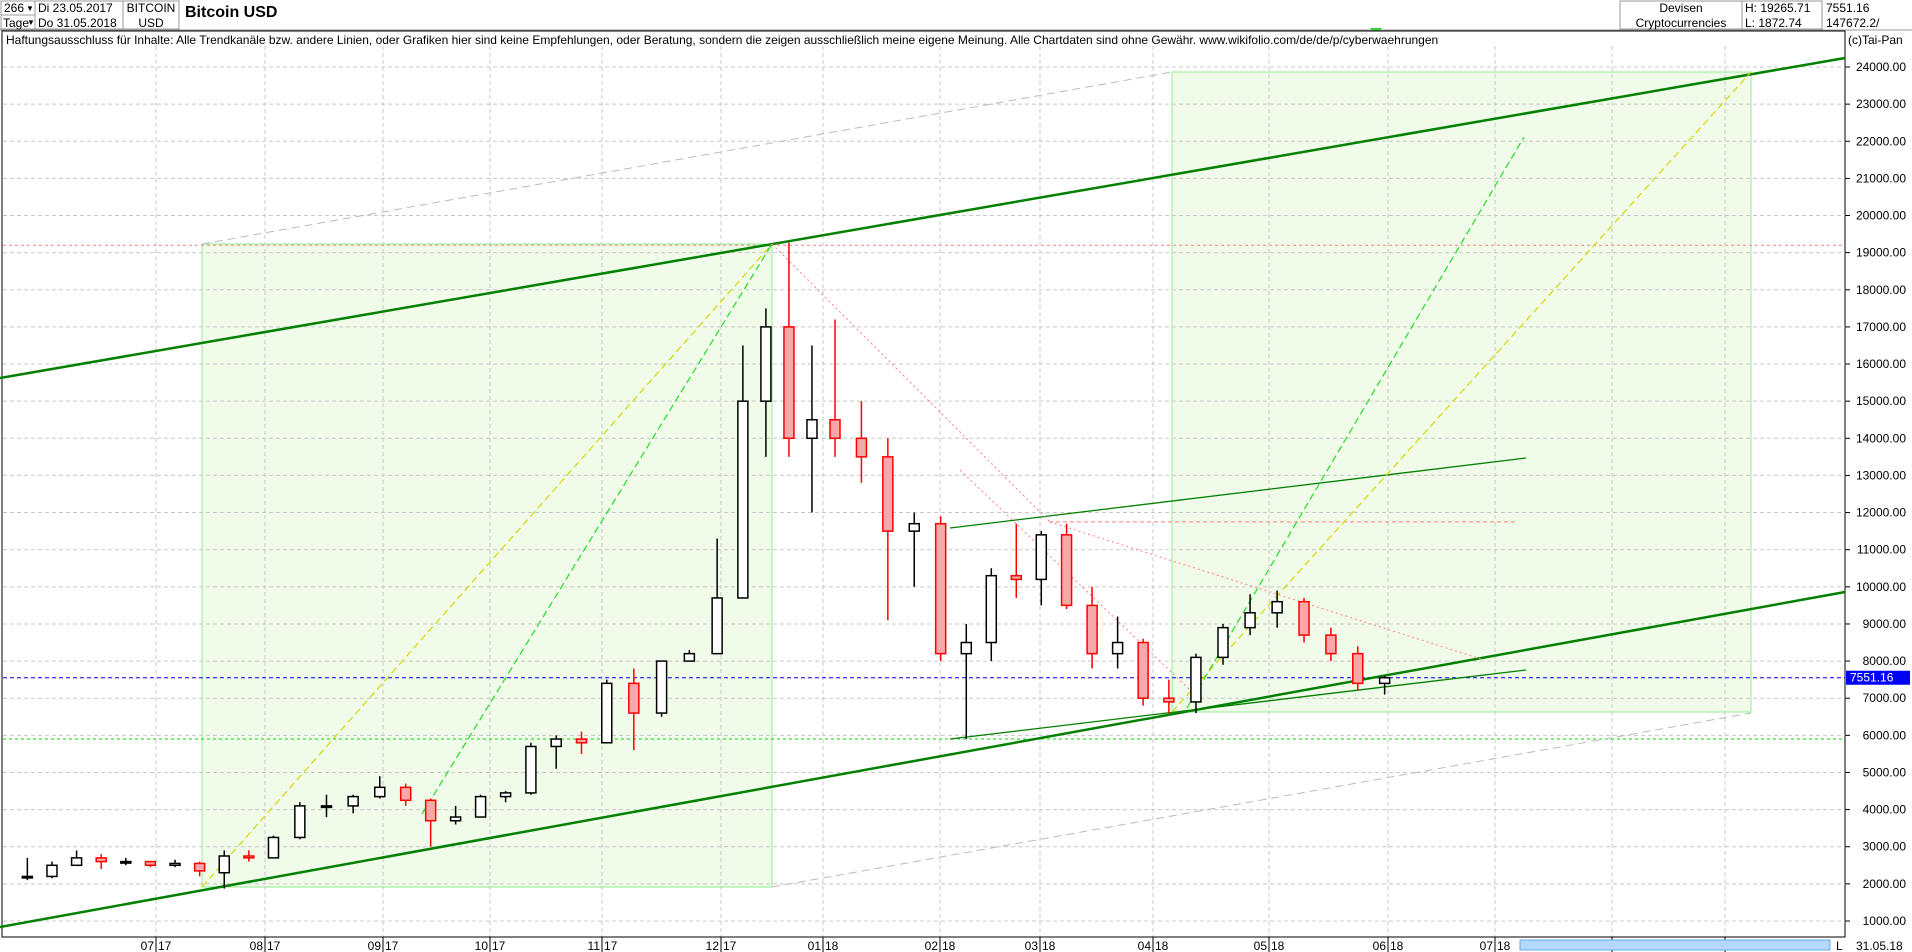 This screenshot has height=952, width=1912. What do you see at coordinates (77, 23) in the screenshot?
I see `date-to: Do 31.05.2018` at bounding box center [77, 23].